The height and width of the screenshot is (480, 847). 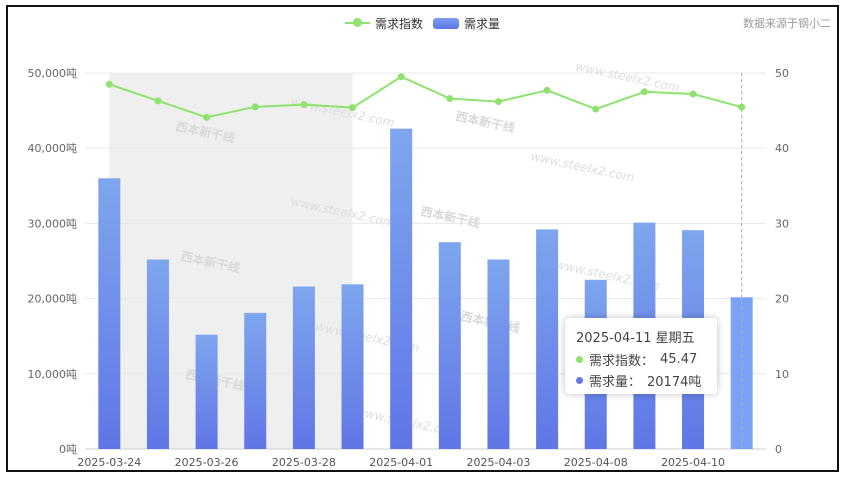 What do you see at coordinates (782, 73) in the screenshot?
I see `right-tick-label: 50` at bounding box center [782, 73].